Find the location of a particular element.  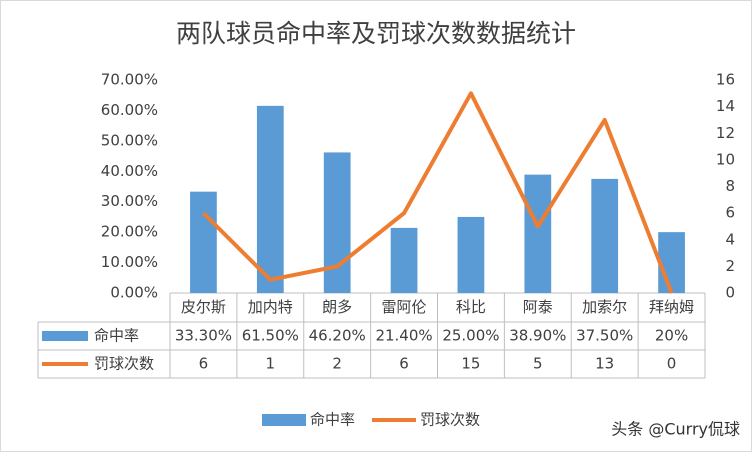

table-key is located at coordinates (65, 336).